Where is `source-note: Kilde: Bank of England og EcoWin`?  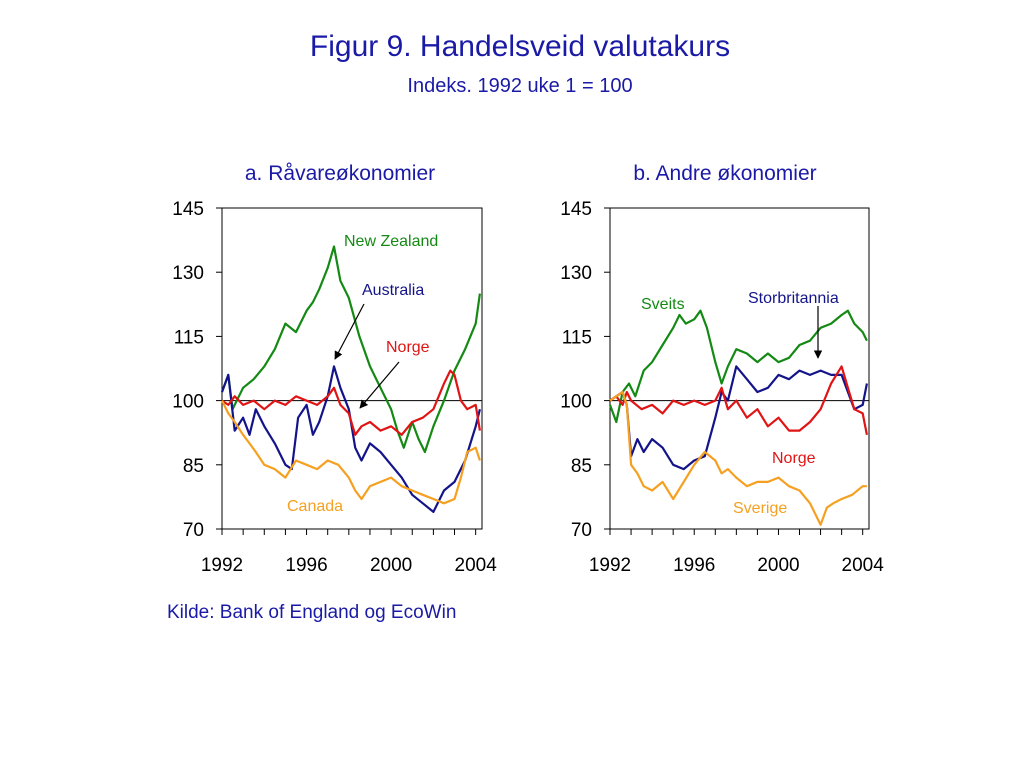
source-note: Kilde: Bank of England og EcoWin is located at coordinates (312, 612).